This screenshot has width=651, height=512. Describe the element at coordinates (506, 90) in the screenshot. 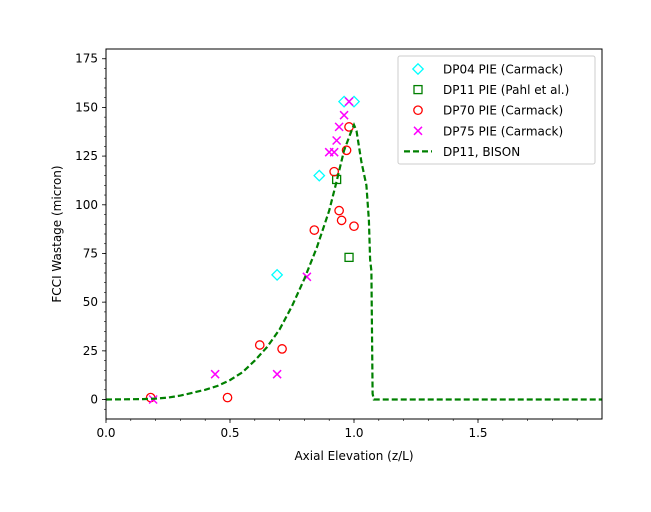

I see `legend-label: DP11 PIE (Pahl et al.)` at that location.